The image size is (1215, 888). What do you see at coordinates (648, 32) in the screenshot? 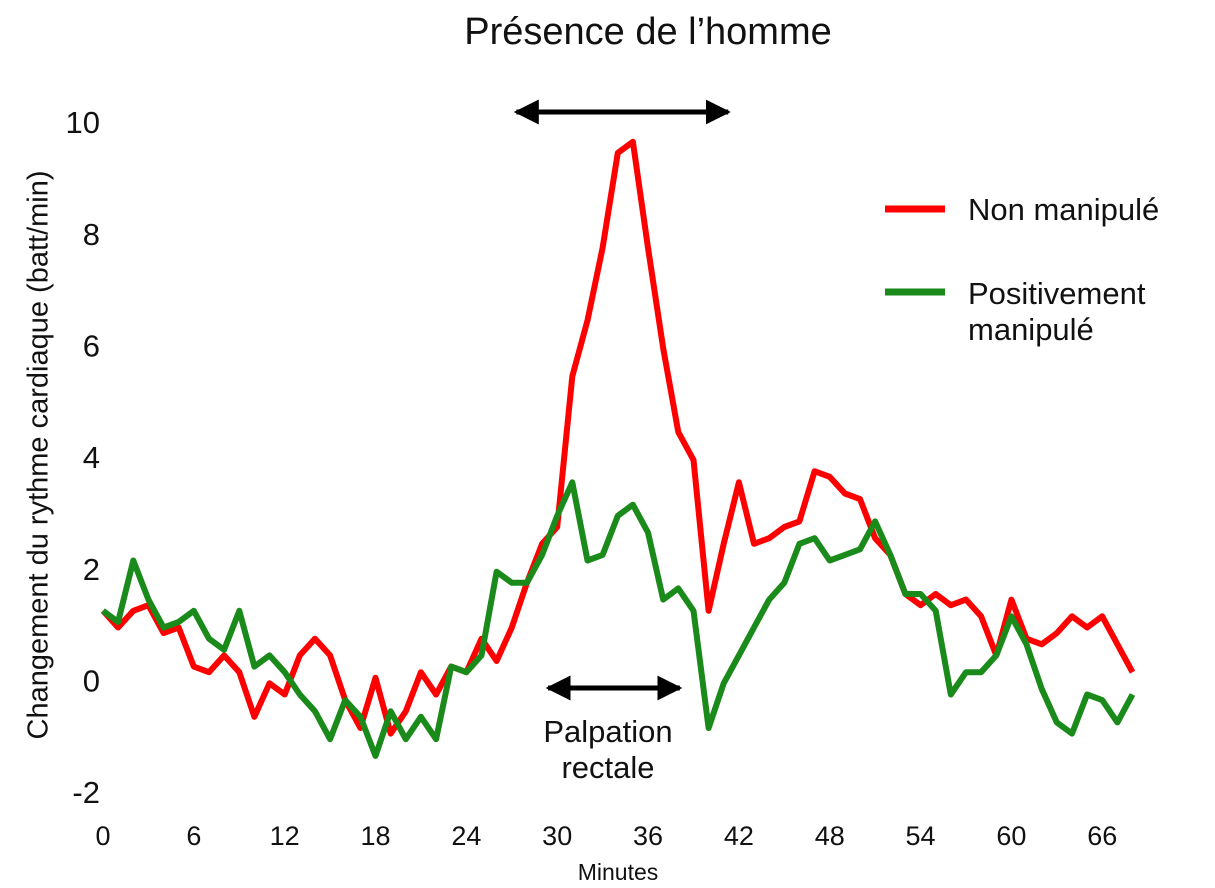
I see `chart-title: Présence de l’homme` at bounding box center [648, 32].